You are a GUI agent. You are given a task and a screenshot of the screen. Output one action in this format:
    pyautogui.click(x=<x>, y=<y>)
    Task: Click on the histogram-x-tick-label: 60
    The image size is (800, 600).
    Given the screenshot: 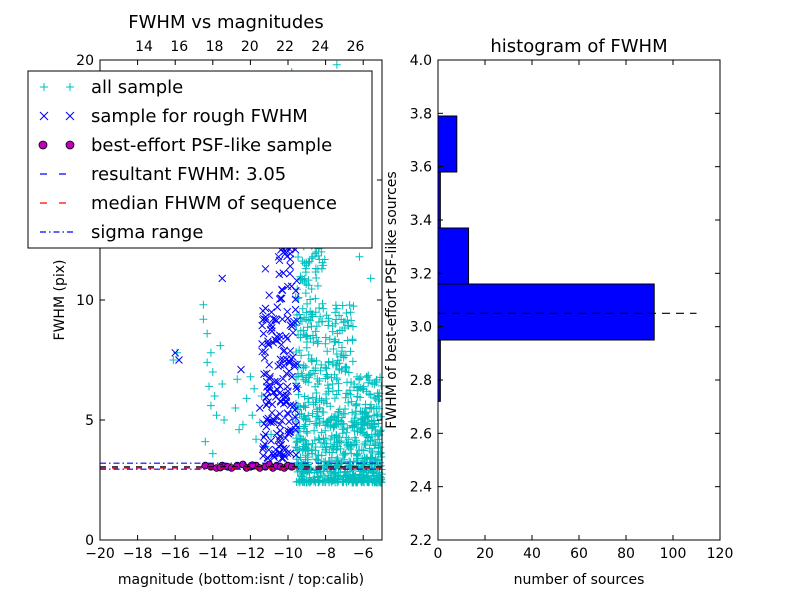 What is the action you would take?
    pyautogui.click(x=579, y=554)
    